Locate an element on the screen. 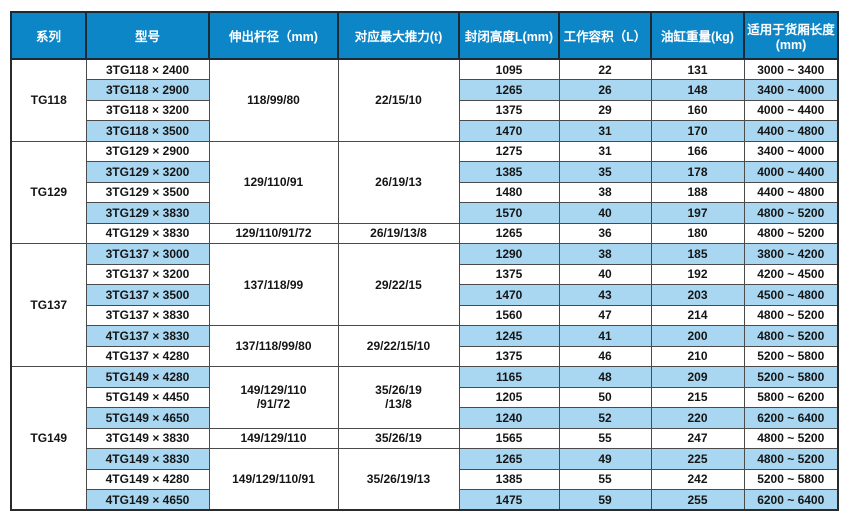  model-cell: 4TG149 × 4650 is located at coordinates (147, 500).